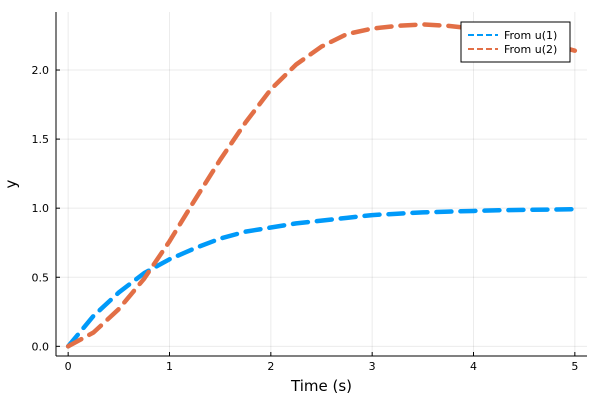 The width and height of the screenshot is (600, 404). I want to click on legend-label-series-2: From u(2), so click(530, 49).